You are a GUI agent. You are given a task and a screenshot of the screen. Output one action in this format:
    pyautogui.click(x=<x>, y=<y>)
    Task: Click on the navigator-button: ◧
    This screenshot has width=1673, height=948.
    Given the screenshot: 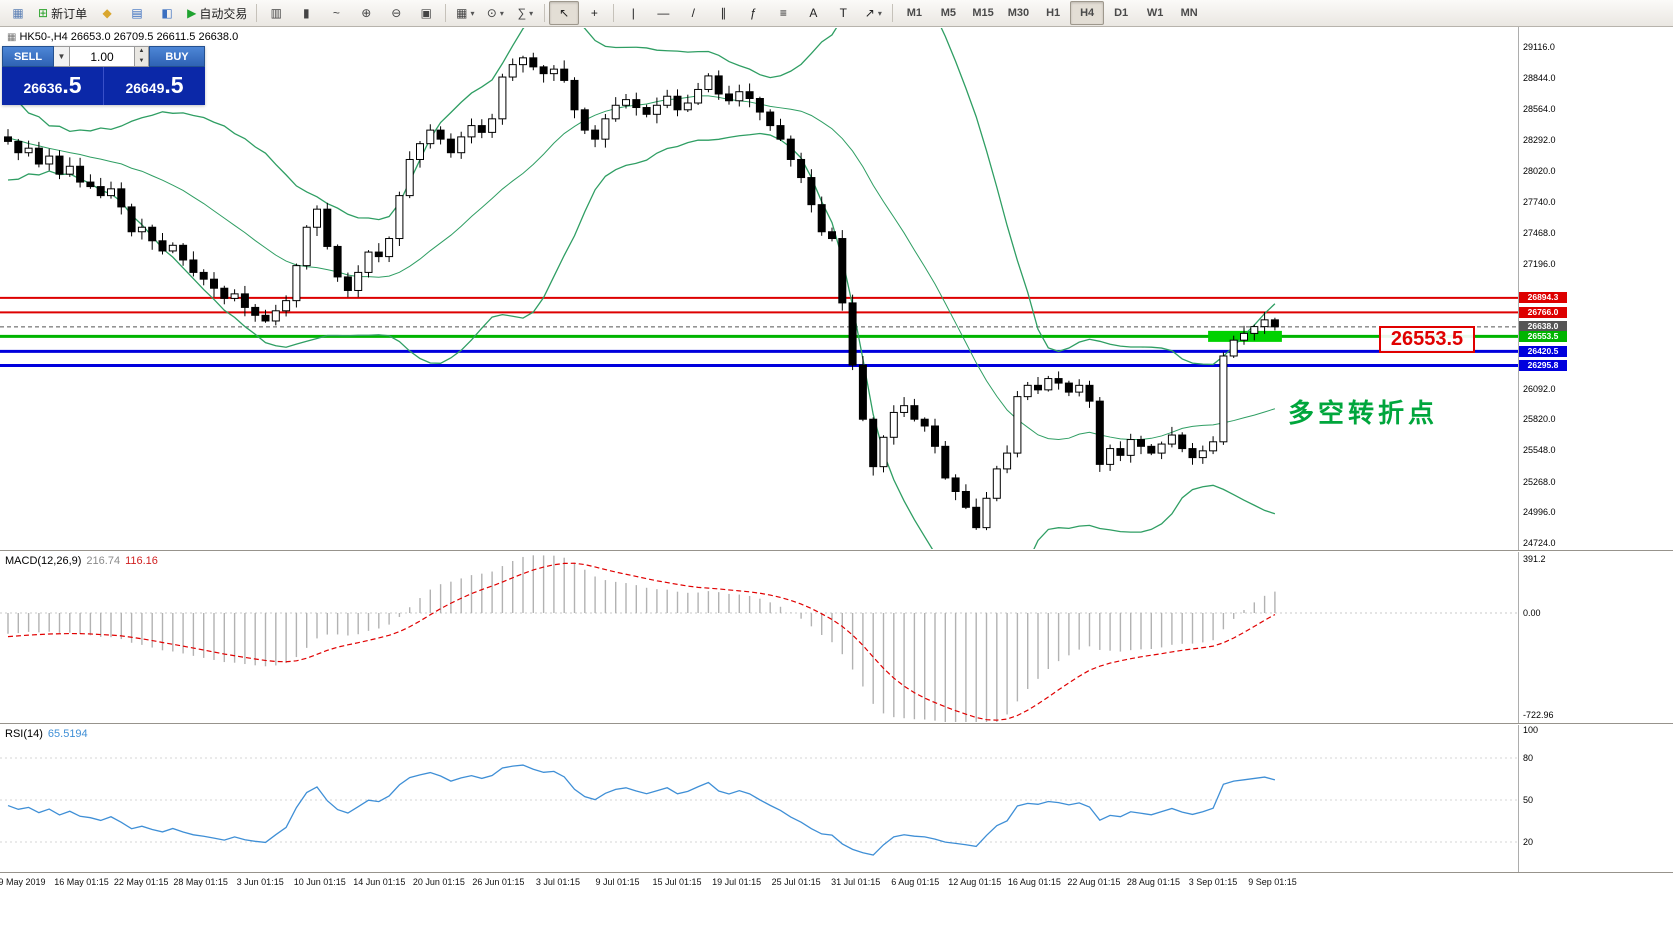 What is the action you would take?
    pyautogui.click(x=167, y=13)
    